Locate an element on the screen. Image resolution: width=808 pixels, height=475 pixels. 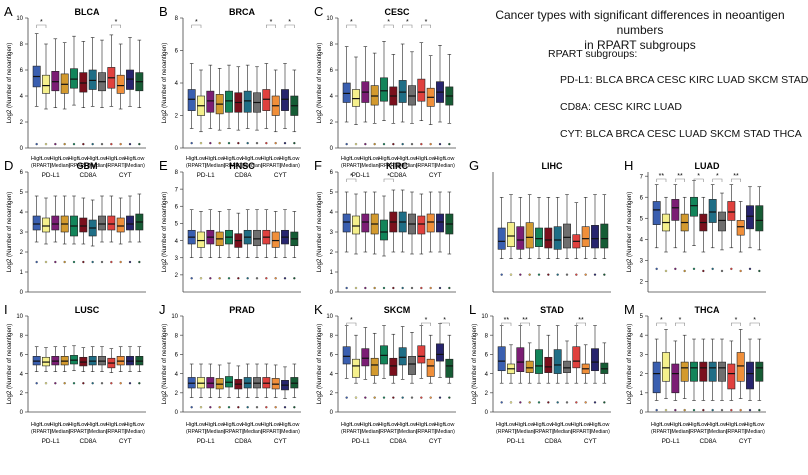
significance-bracket: * is located at coordinates (116, 23).